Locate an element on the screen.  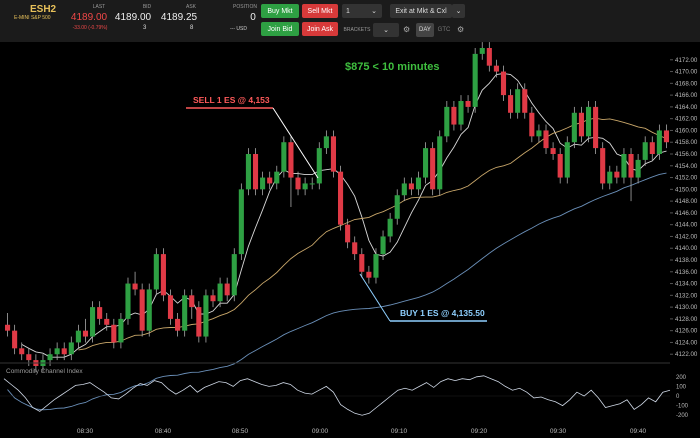
sell-market-button: Sell Mkt is located at coordinates (320, 11).